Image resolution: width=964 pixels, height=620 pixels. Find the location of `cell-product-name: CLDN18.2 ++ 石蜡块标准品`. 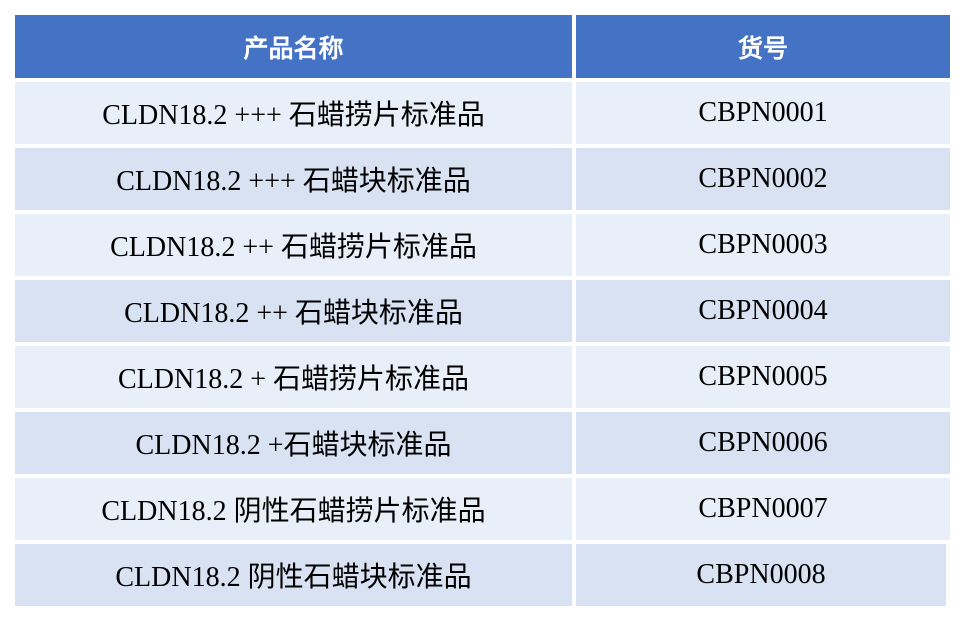

cell-product-name: CLDN18.2 ++ 石蜡块标准品 is located at coordinates (293, 311).